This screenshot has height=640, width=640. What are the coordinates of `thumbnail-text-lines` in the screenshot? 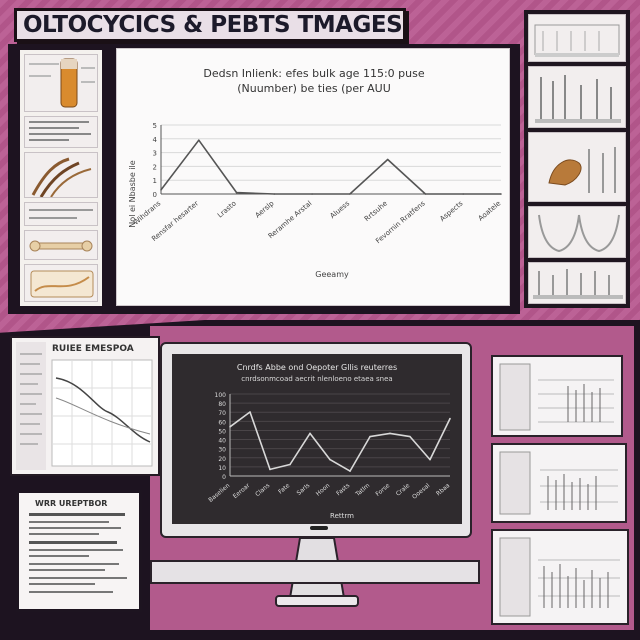 It's located at (61, 132).